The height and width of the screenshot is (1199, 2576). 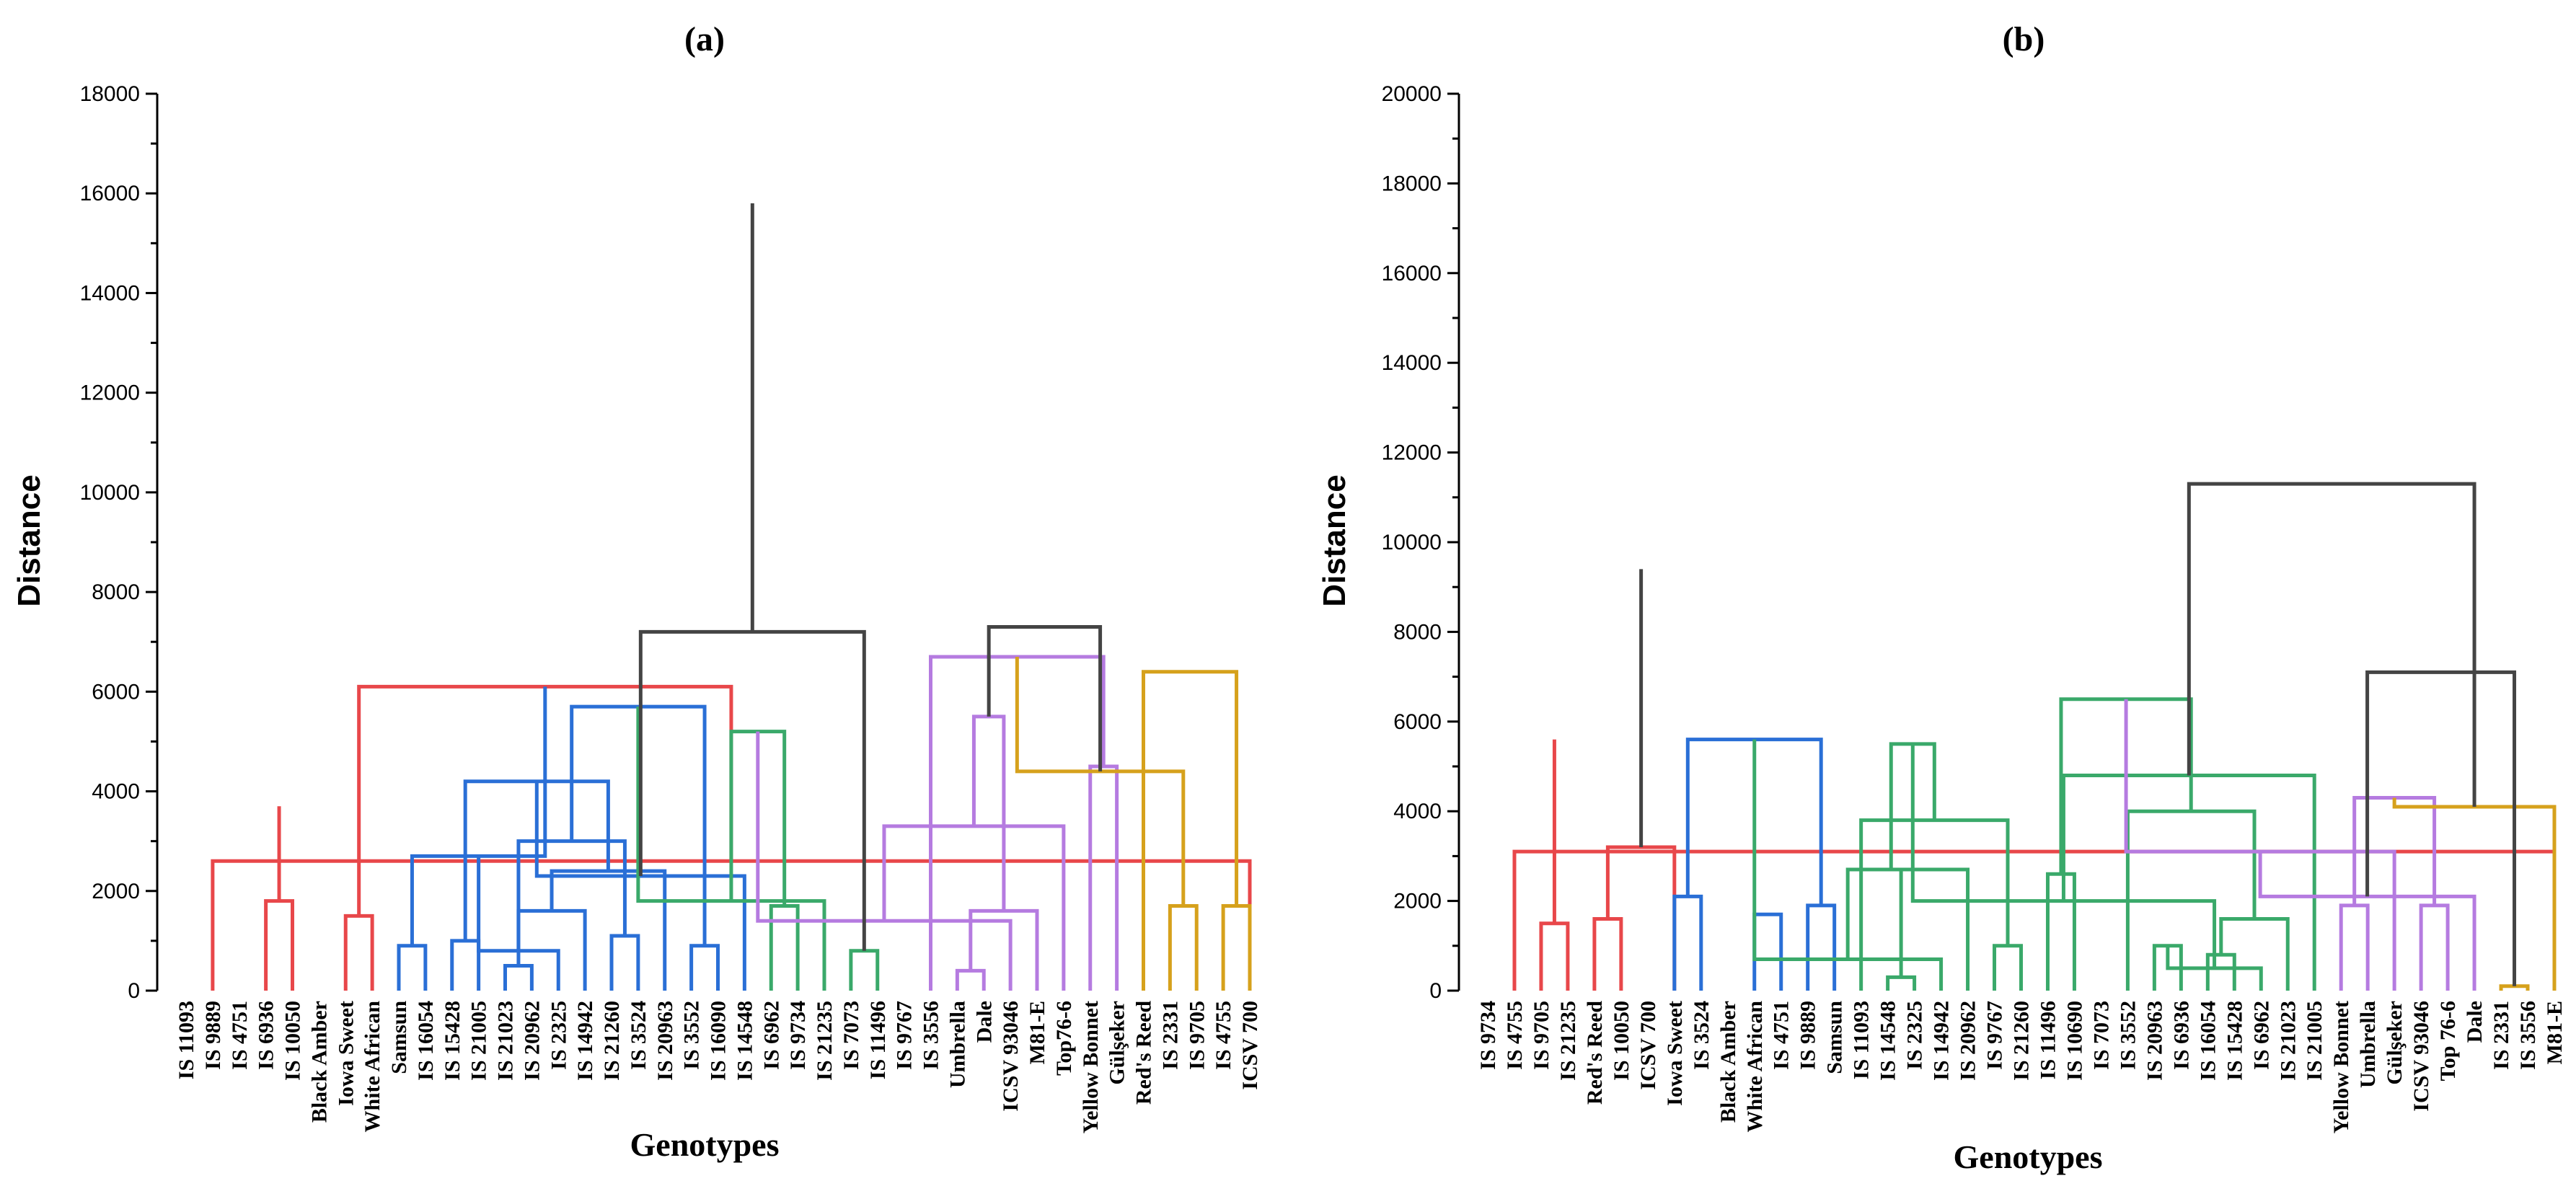 What do you see at coordinates (2234, 1041) in the screenshot?
I see `panel-b-leaf-label: IS 15428` at bounding box center [2234, 1041].